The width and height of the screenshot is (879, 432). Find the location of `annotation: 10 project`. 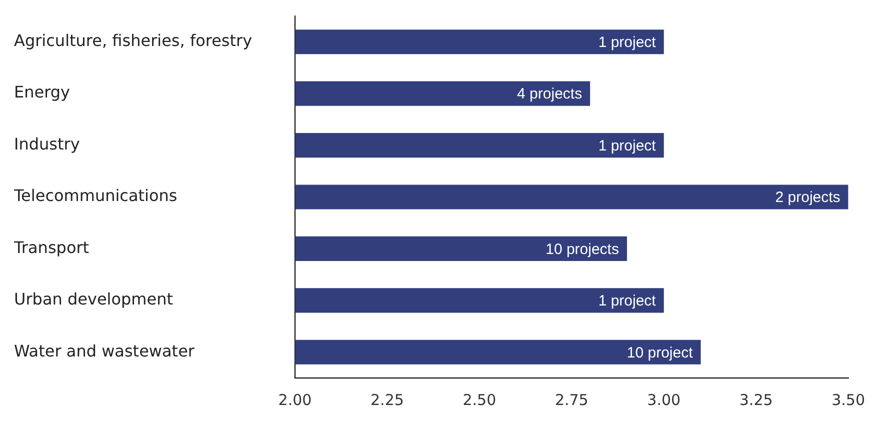

annotation: 10 project is located at coordinates (660, 353).